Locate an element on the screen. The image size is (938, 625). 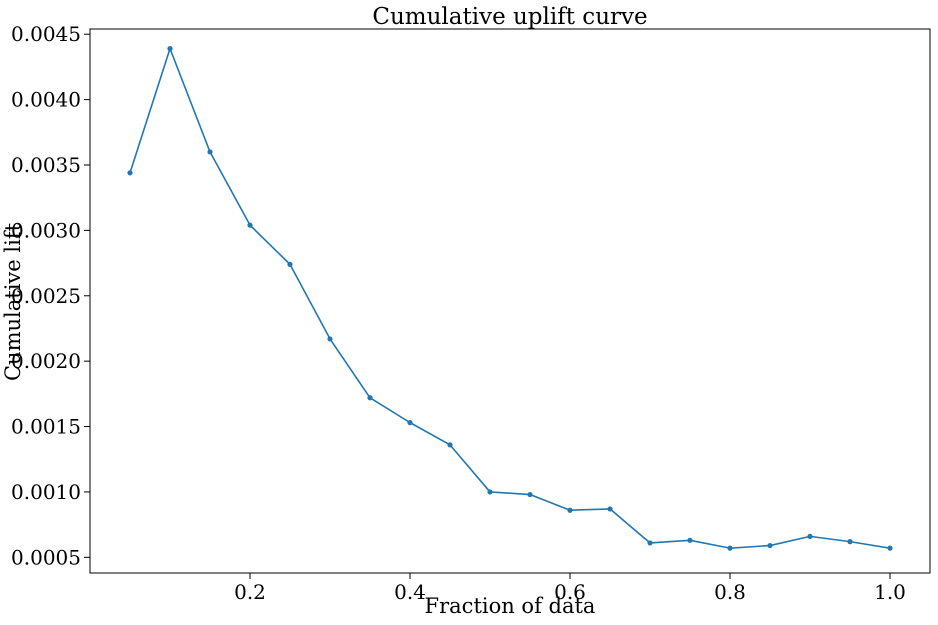
y-tick-label: 0.0040 is located at coordinates (46, 100).